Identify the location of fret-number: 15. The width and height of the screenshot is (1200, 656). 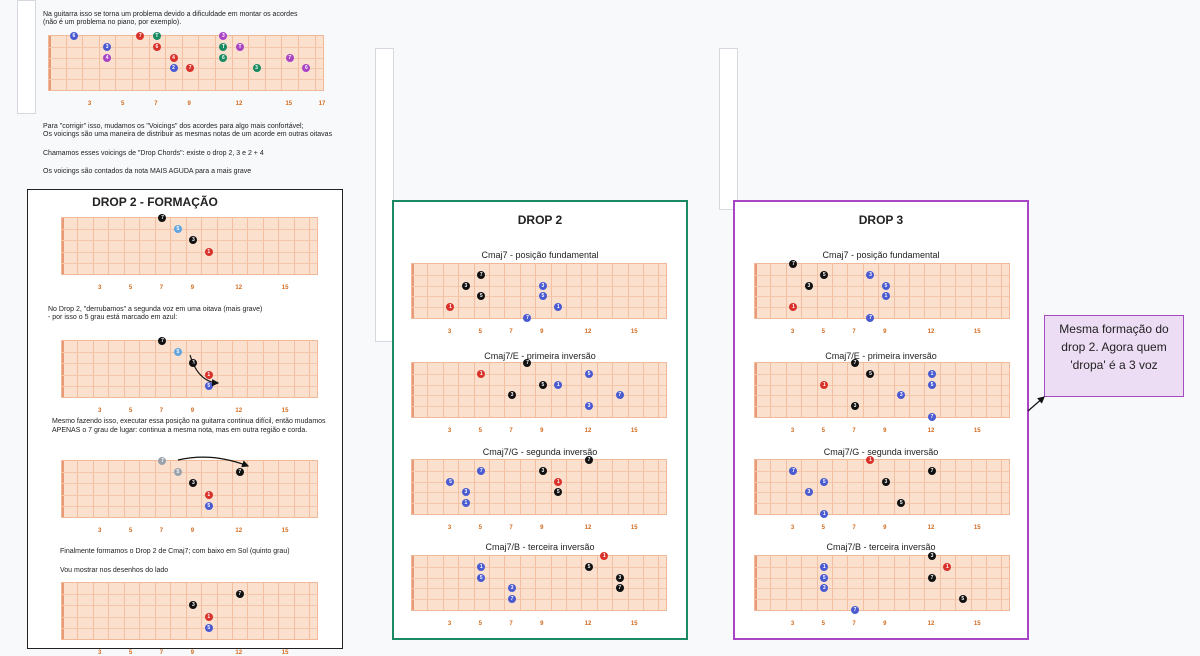
(634, 332).